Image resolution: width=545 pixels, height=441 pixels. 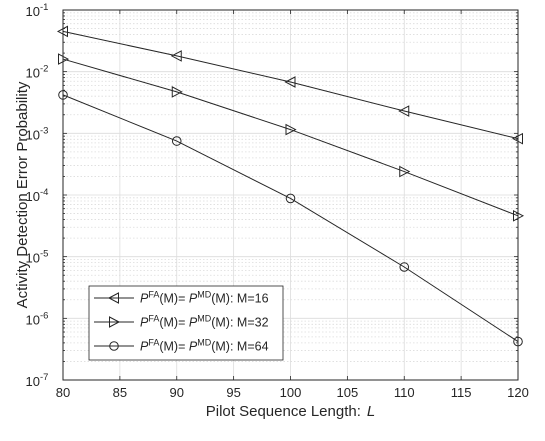 What do you see at coordinates (348, 392) in the screenshot?
I see `x-tick-label: 105` at bounding box center [348, 392].